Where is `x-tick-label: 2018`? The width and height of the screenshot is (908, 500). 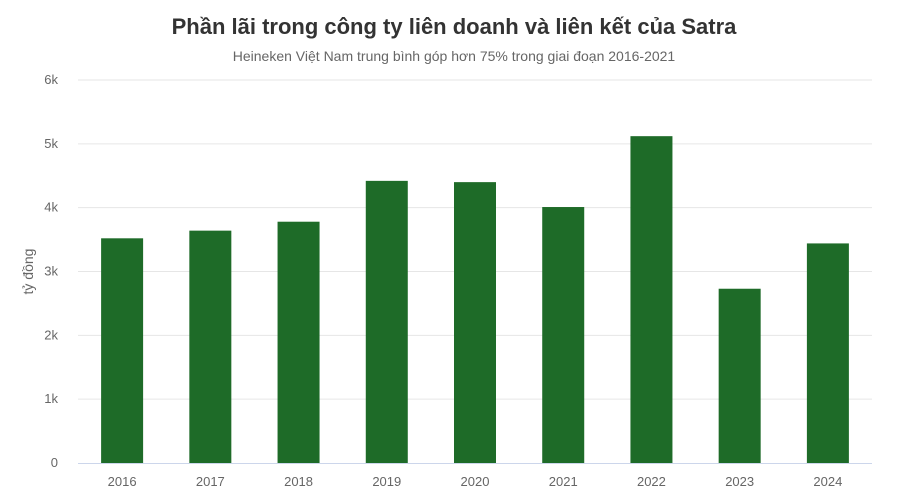
x-tick-label: 2018 is located at coordinates (298, 481).